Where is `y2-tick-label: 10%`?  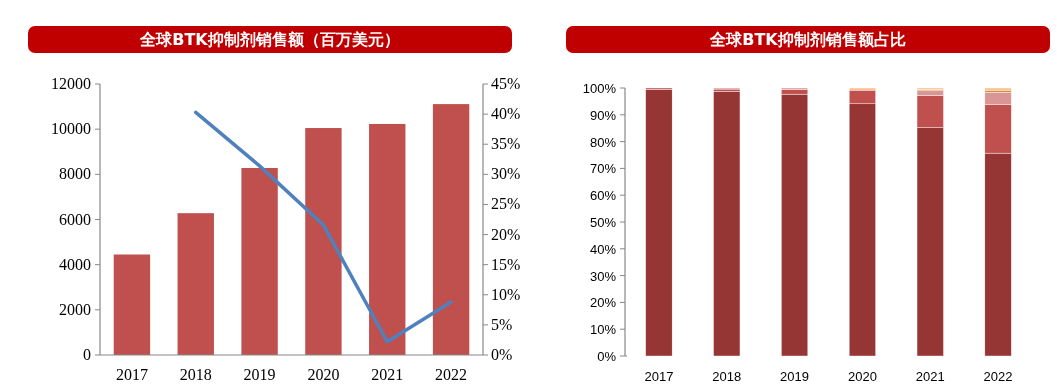
y2-tick-label: 10% is located at coordinates (506, 294).